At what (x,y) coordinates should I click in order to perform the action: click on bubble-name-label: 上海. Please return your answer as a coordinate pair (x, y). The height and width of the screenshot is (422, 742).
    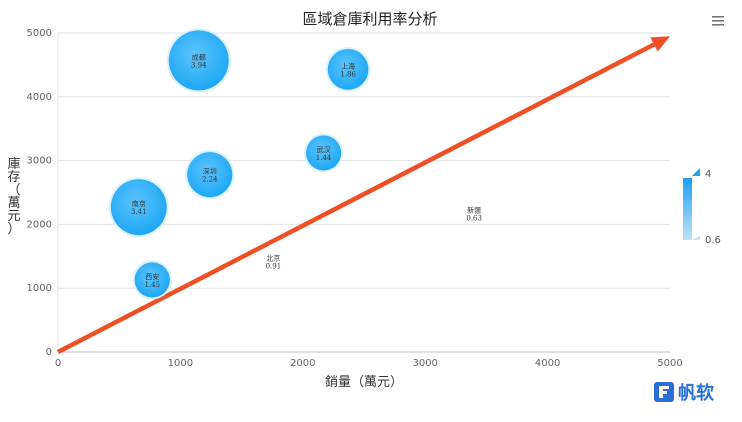
    Looking at the image, I should click on (348, 65).